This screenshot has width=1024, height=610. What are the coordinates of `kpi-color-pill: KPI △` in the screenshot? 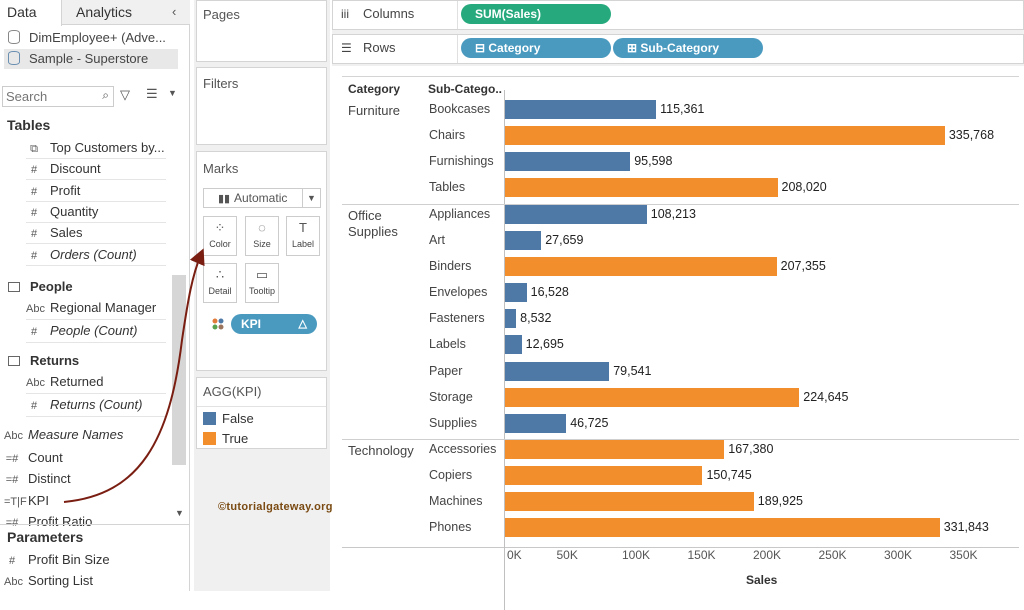 It's located at (274, 324).